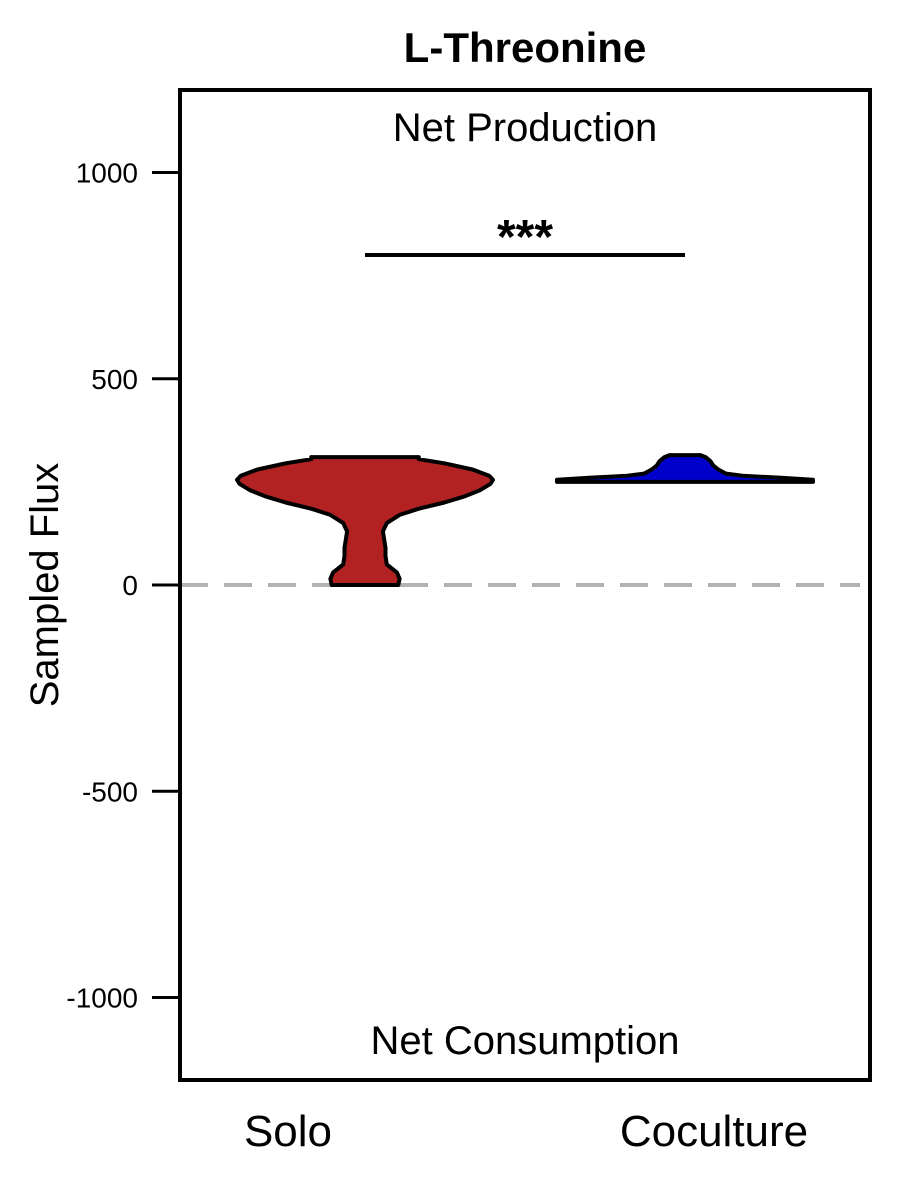 Image resolution: width=900 pixels, height=1200 pixels. Describe the element at coordinates (526, 1131) in the screenshot. I see `x-axis-categories: Solo Coculture` at that location.